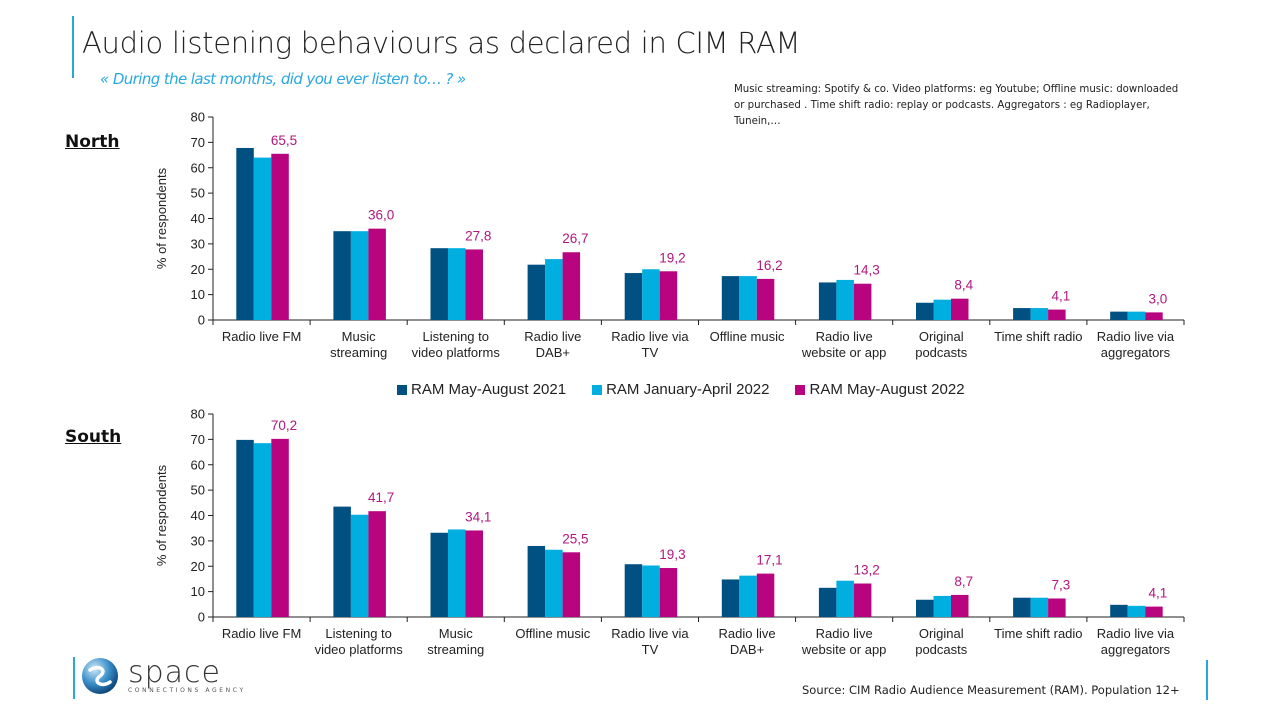 The height and width of the screenshot is (720, 1280). Describe the element at coordinates (941, 352) in the screenshot. I see `north-category-label: podcasts` at that location.